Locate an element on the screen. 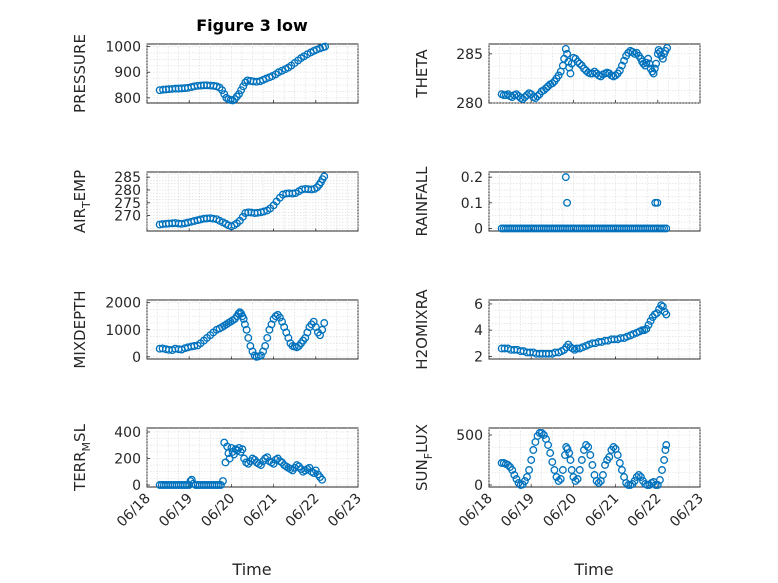 This screenshot has width=778, height=583. sun_flux-x-tick-label: 06/22 is located at coordinates (645, 511).